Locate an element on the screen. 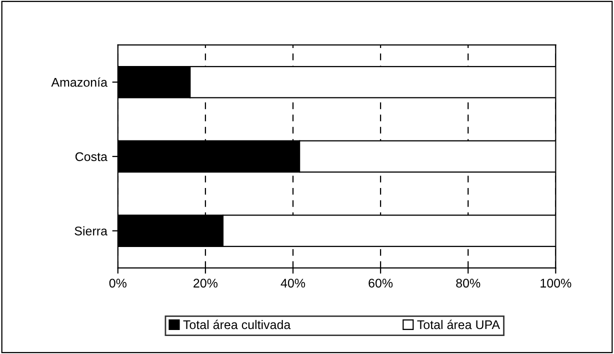 The image size is (614, 354). x-tick-label: 100% is located at coordinates (556, 283).